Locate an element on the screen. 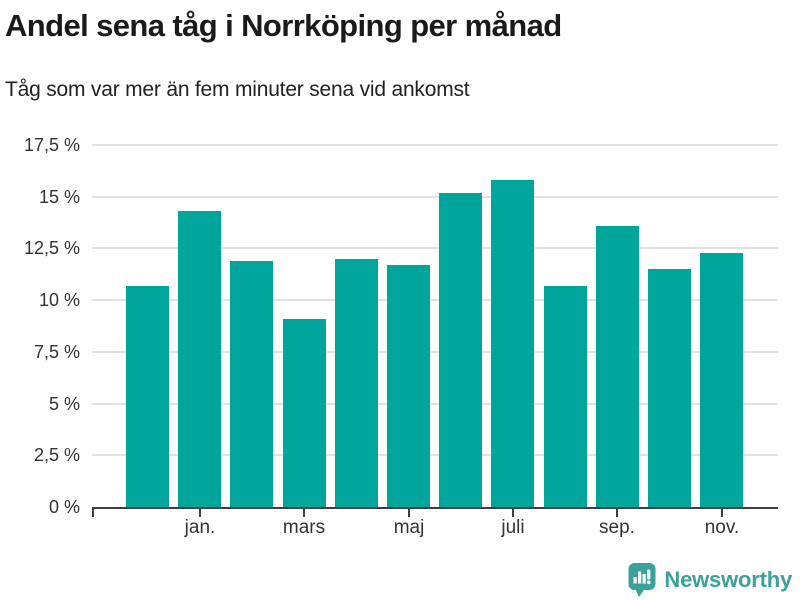 The width and height of the screenshot is (800, 600). y-axis-tick-label: 5 % is located at coordinates (64, 404).